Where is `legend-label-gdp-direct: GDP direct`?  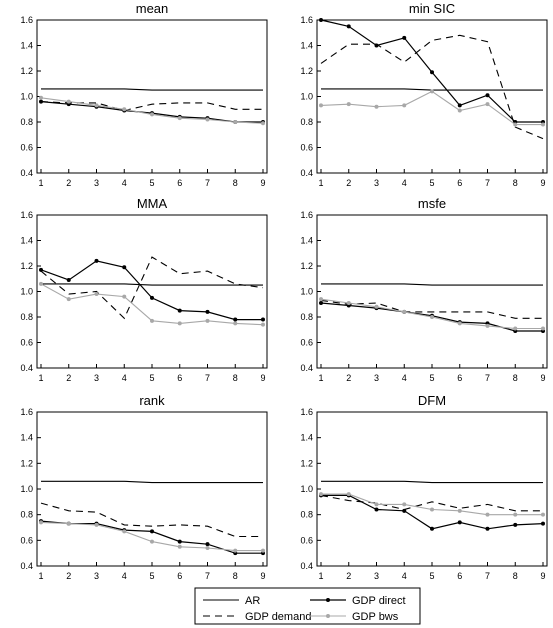
legend-label-gdp-direct: GDP direct is located at coordinates (379, 601).